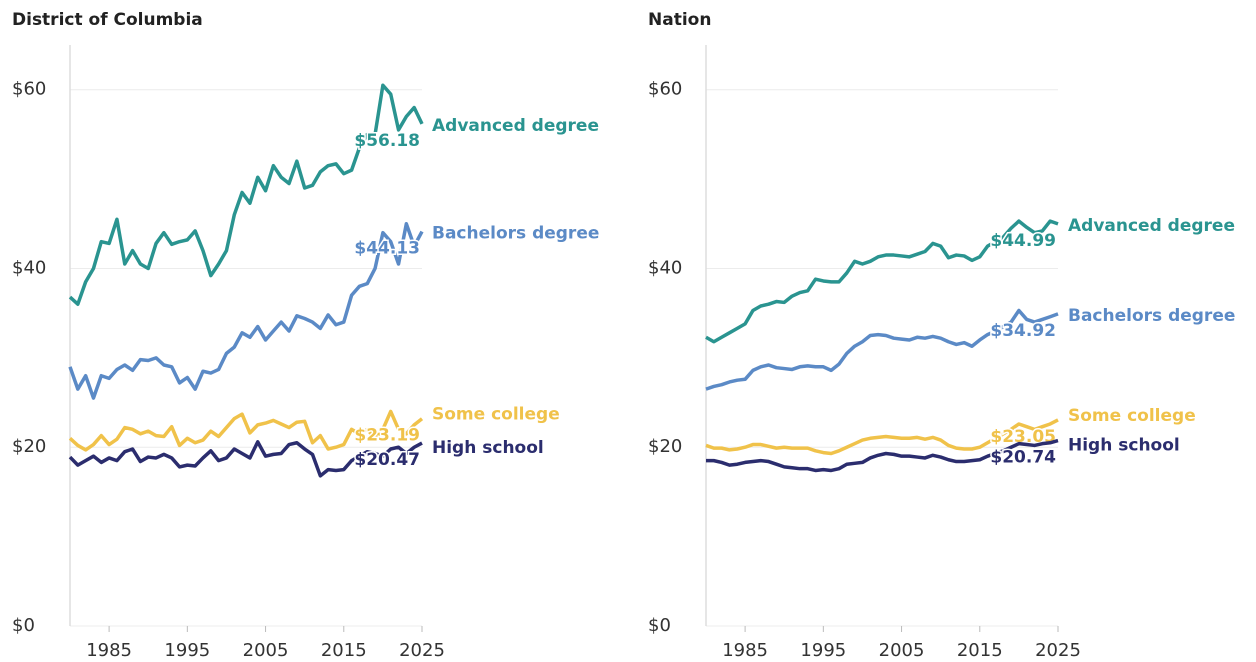 This screenshot has height=662, width=1256. Describe the element at coordinates (1023, 458) in the screenshot. I see `end-value-label: $20.74` at that location.